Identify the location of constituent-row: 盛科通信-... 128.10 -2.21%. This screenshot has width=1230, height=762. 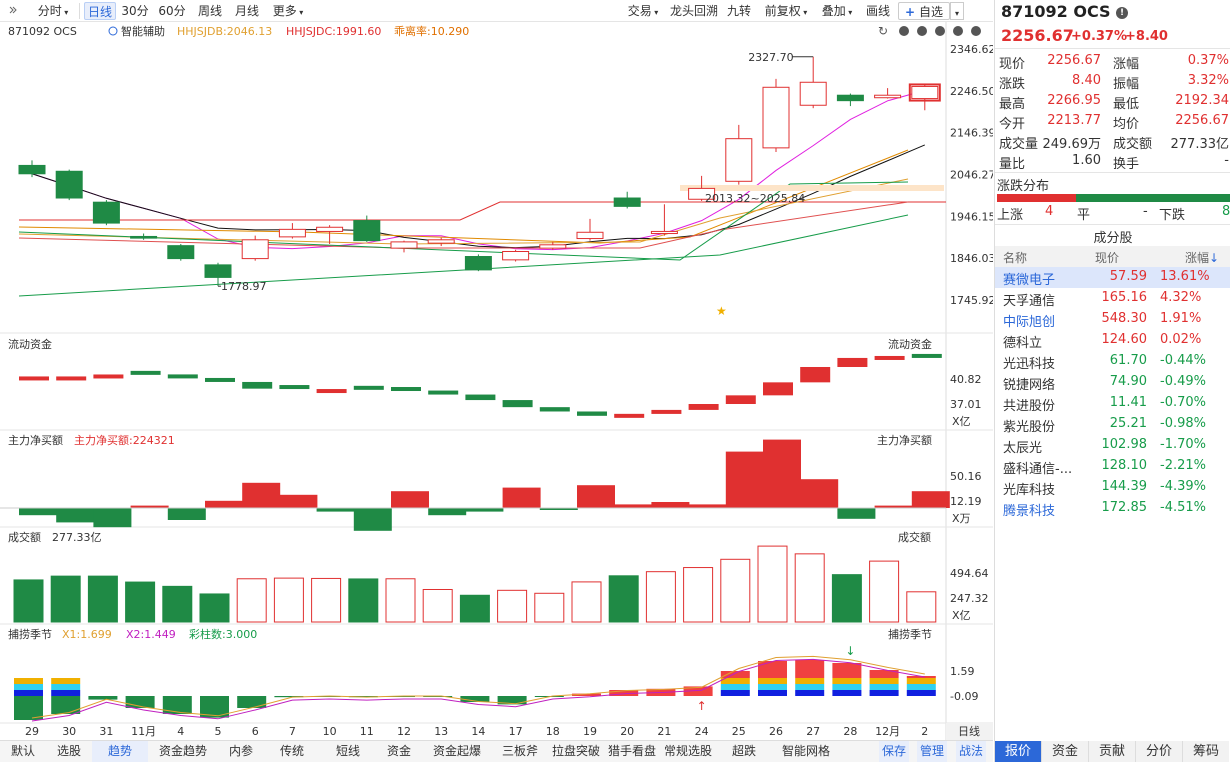
(1112, 466).